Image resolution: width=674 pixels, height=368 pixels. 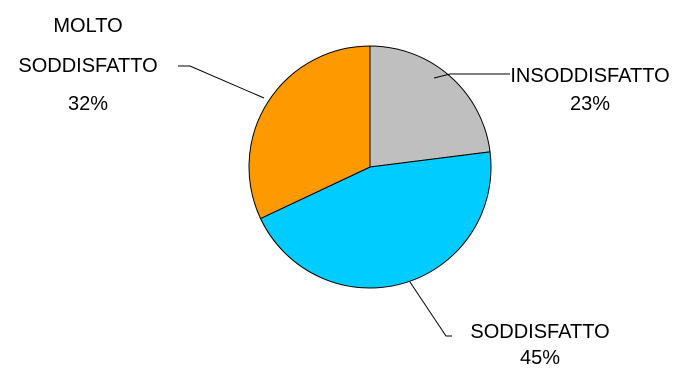 I want to click on leader-line-molto-soddisfatto, so click(x=221, y=82).